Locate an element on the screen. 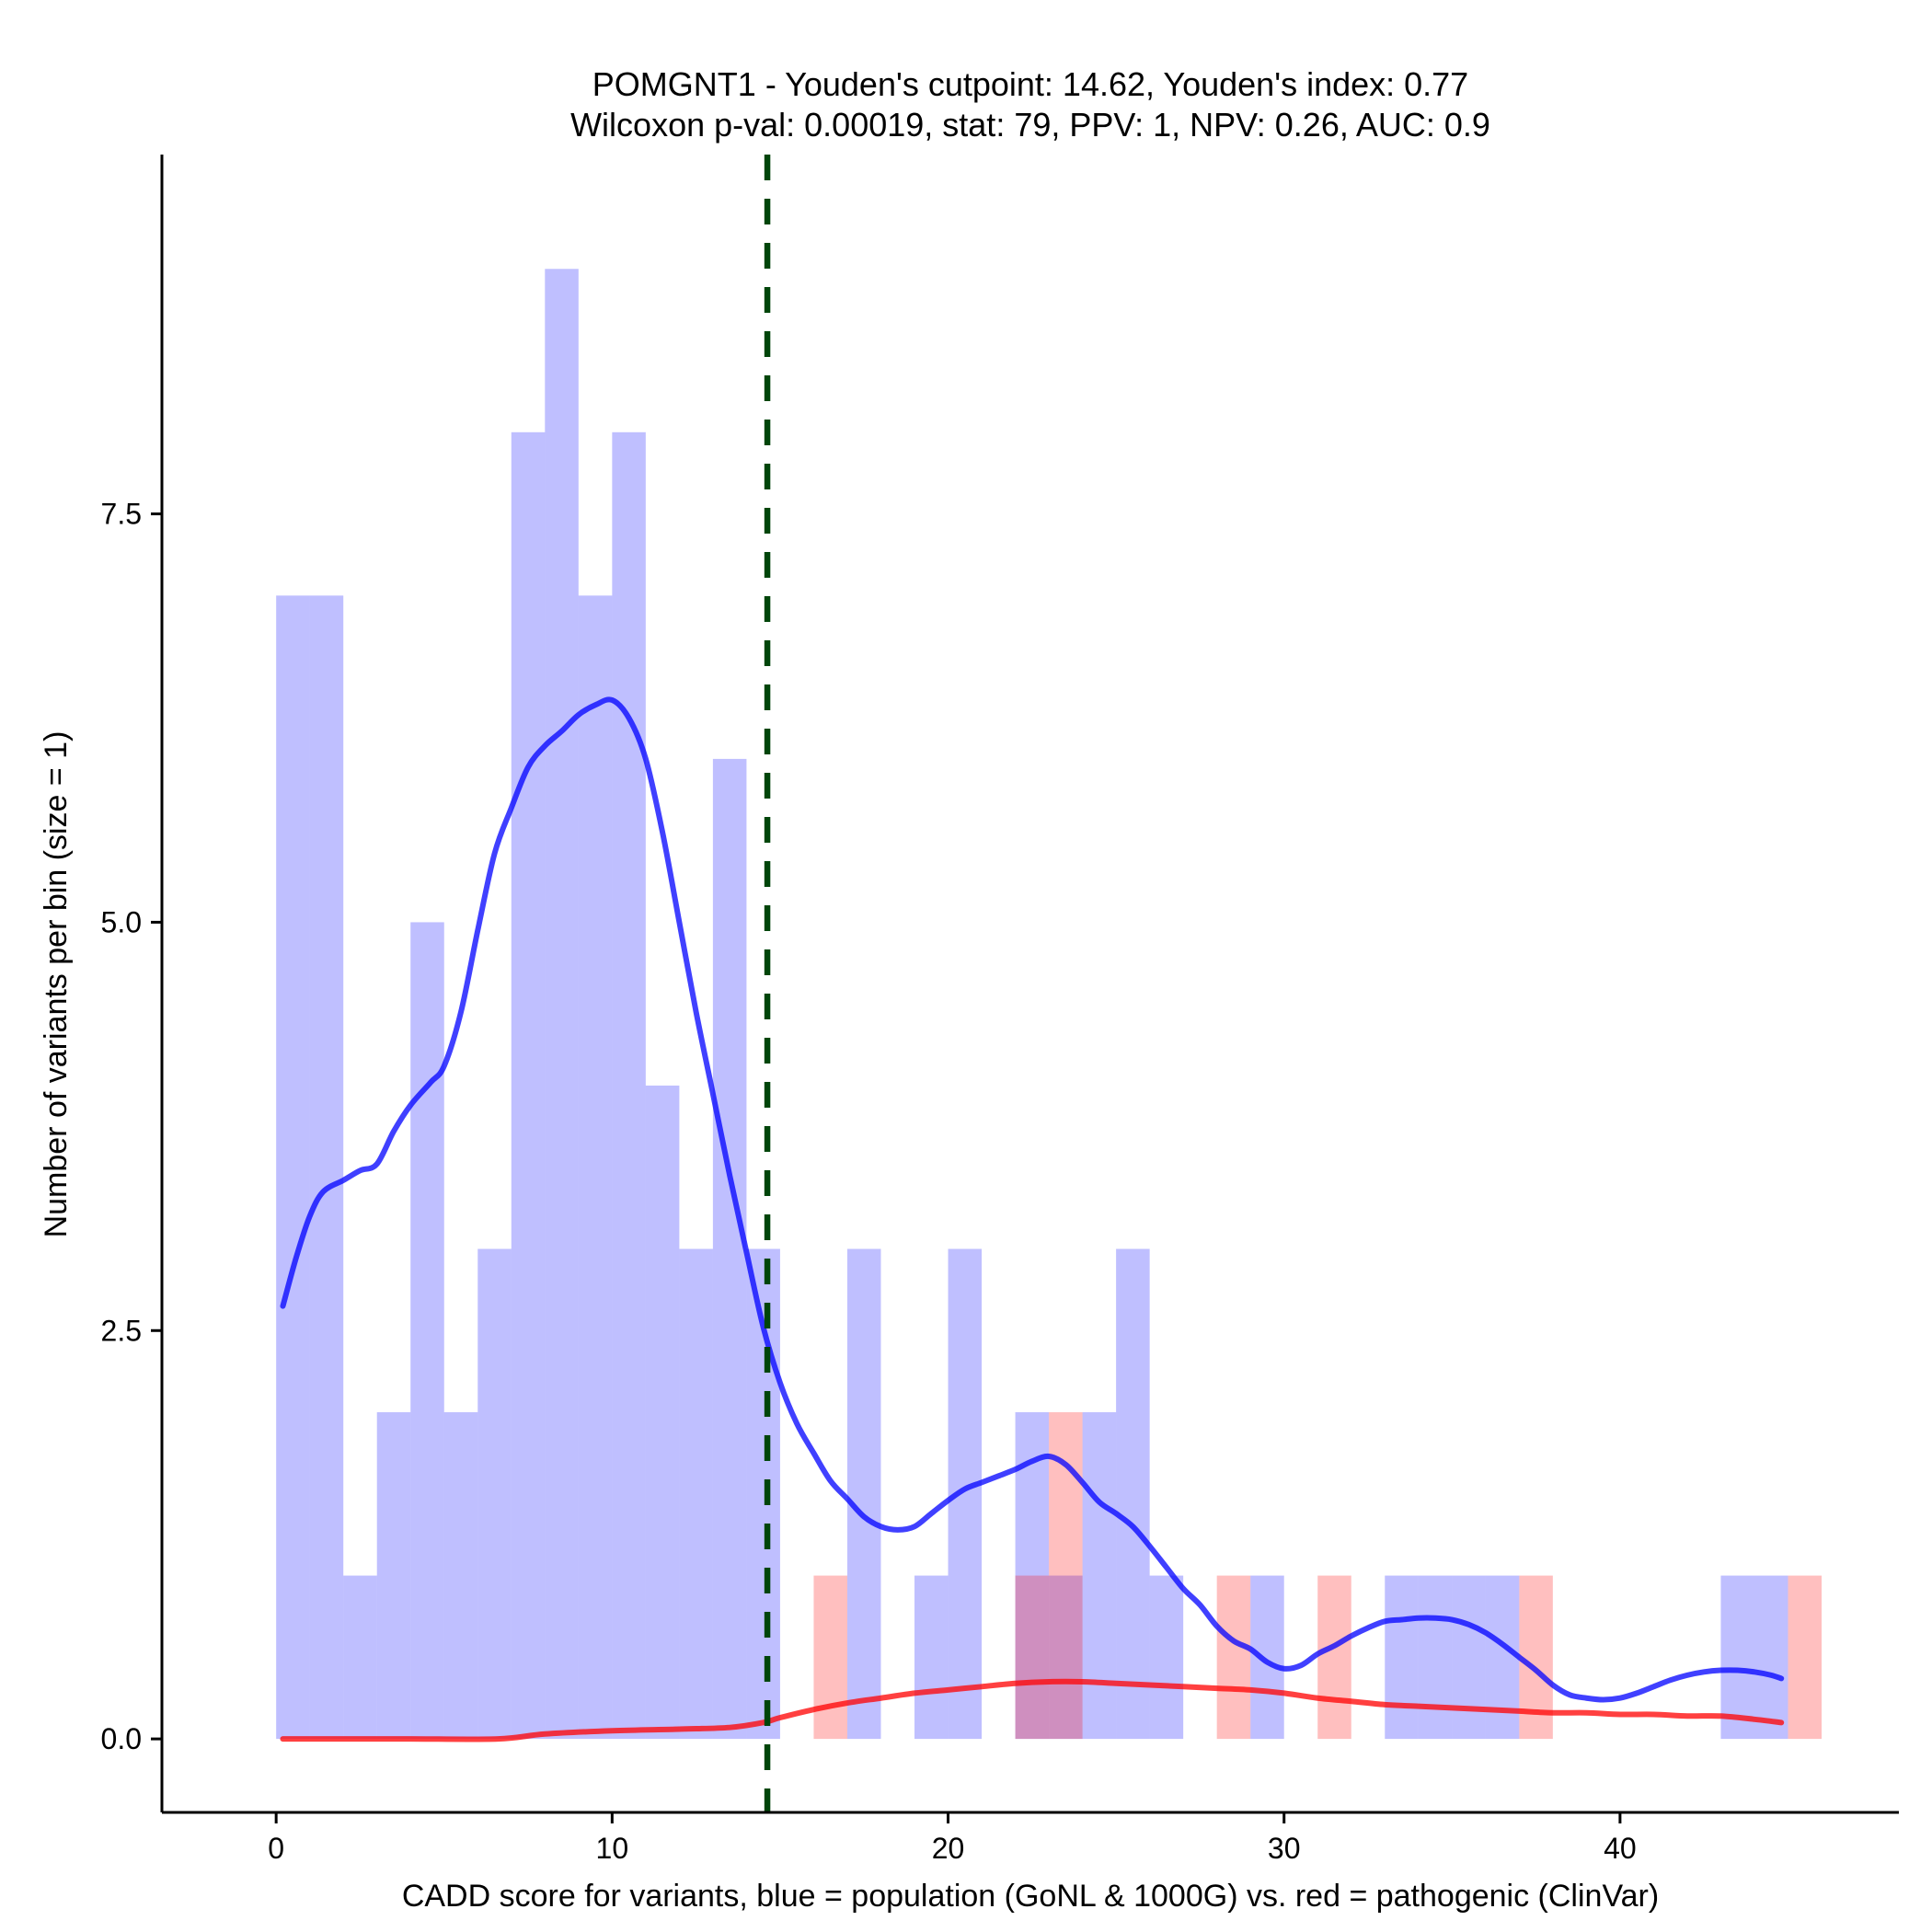 The image size is (1932, 1932). y-axis-title: Number of variants per bin (size = 1) is located at coordinates (56, 984).